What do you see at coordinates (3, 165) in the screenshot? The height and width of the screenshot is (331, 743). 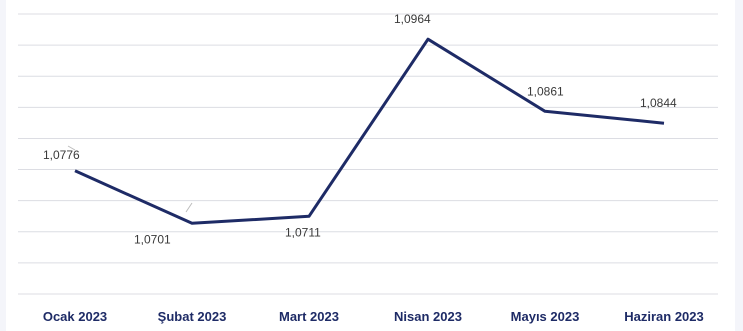 I see `left-edge-shade` at bounding box center [3, 165].